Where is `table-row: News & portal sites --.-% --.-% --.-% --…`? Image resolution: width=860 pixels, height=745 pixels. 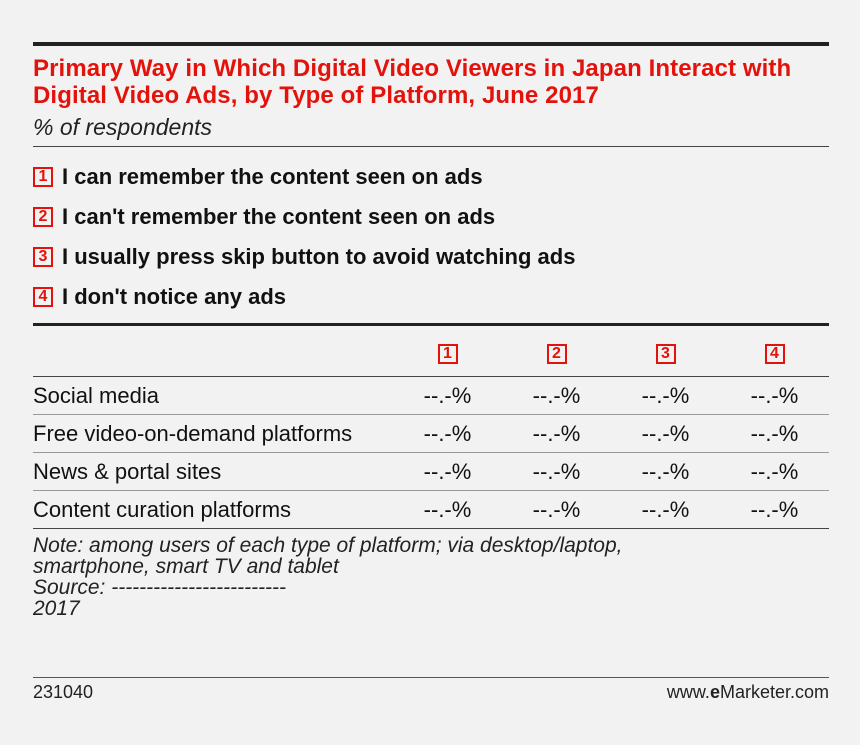 table-row: News & portal sites --.-% --.-% --.-% --… is located at coordinates (431, 471).